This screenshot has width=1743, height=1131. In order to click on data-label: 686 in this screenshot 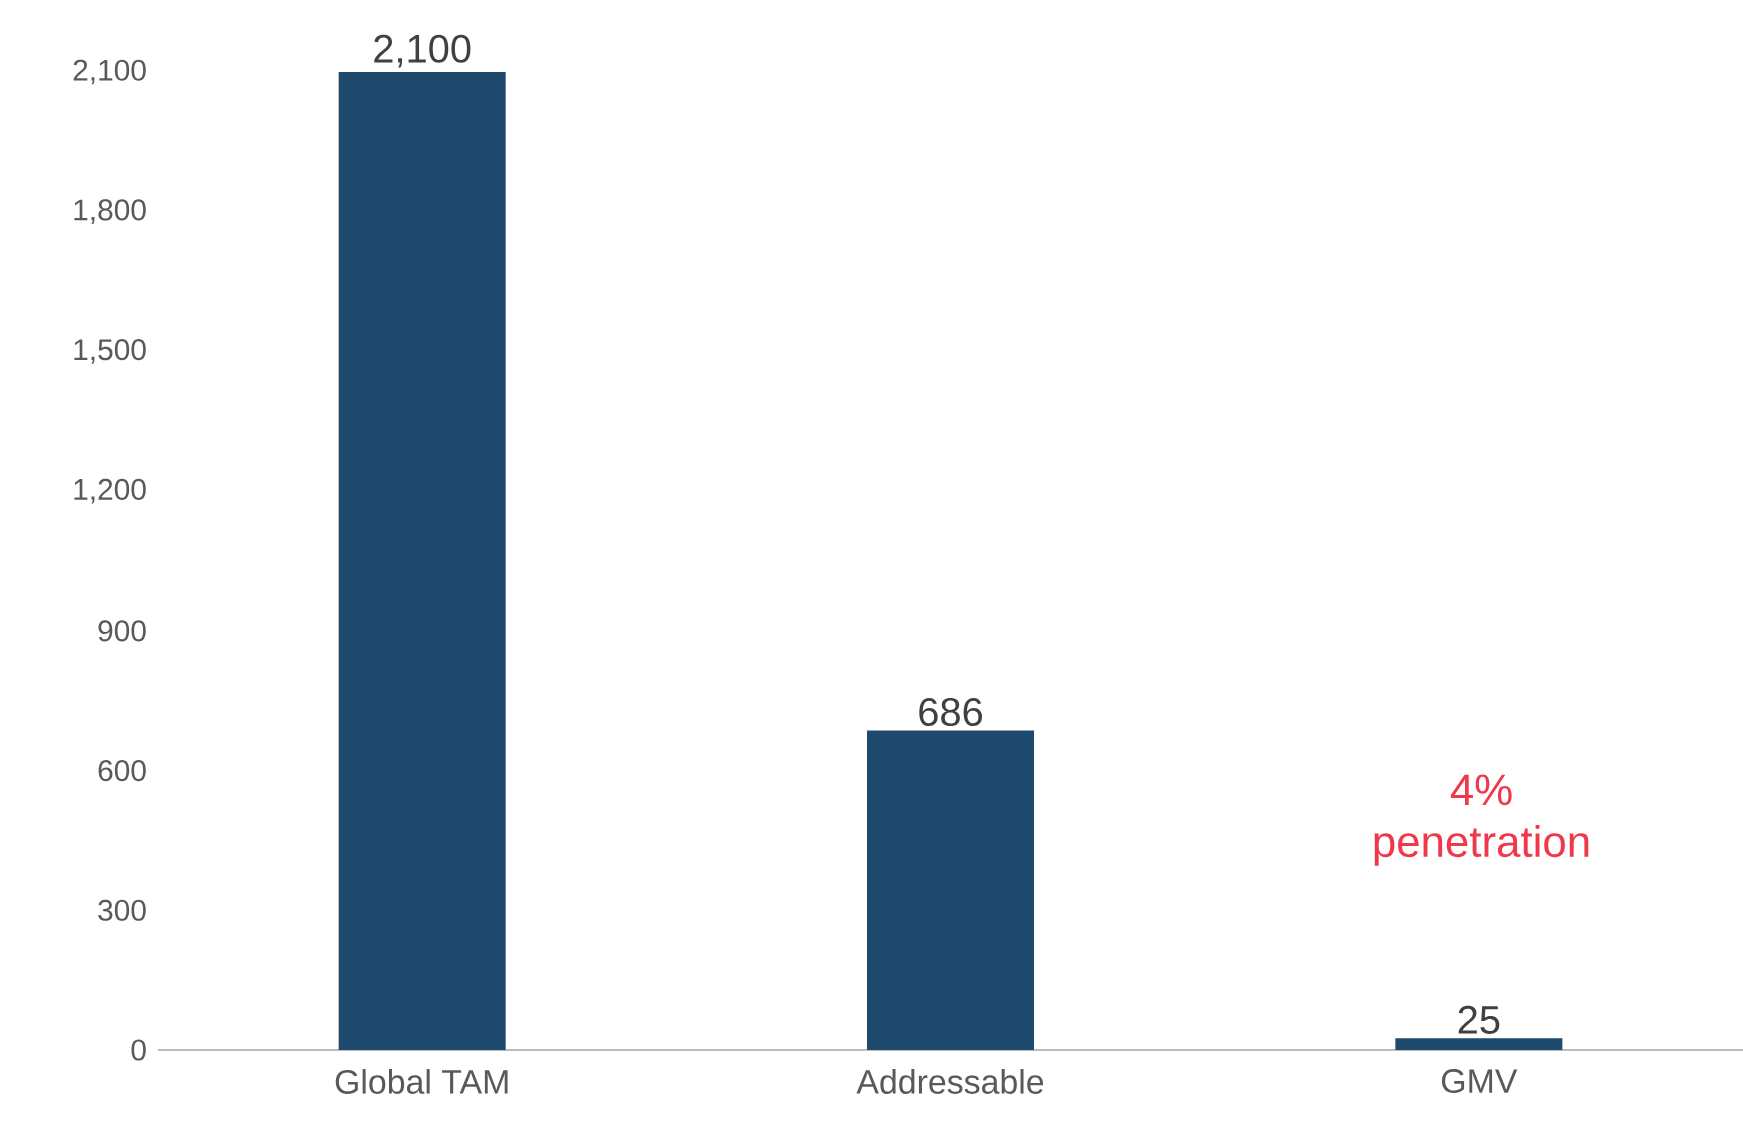, I will do `click(950, 712)`.